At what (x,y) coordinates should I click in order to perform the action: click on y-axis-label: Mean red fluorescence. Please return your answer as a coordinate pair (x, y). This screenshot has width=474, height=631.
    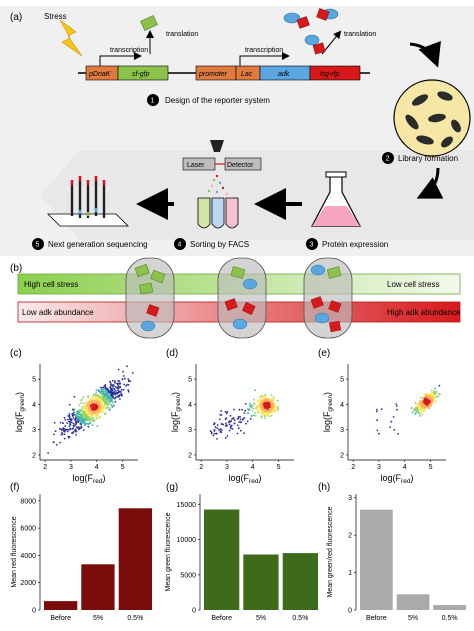
    Looking at the image, I should click on (14, 551).